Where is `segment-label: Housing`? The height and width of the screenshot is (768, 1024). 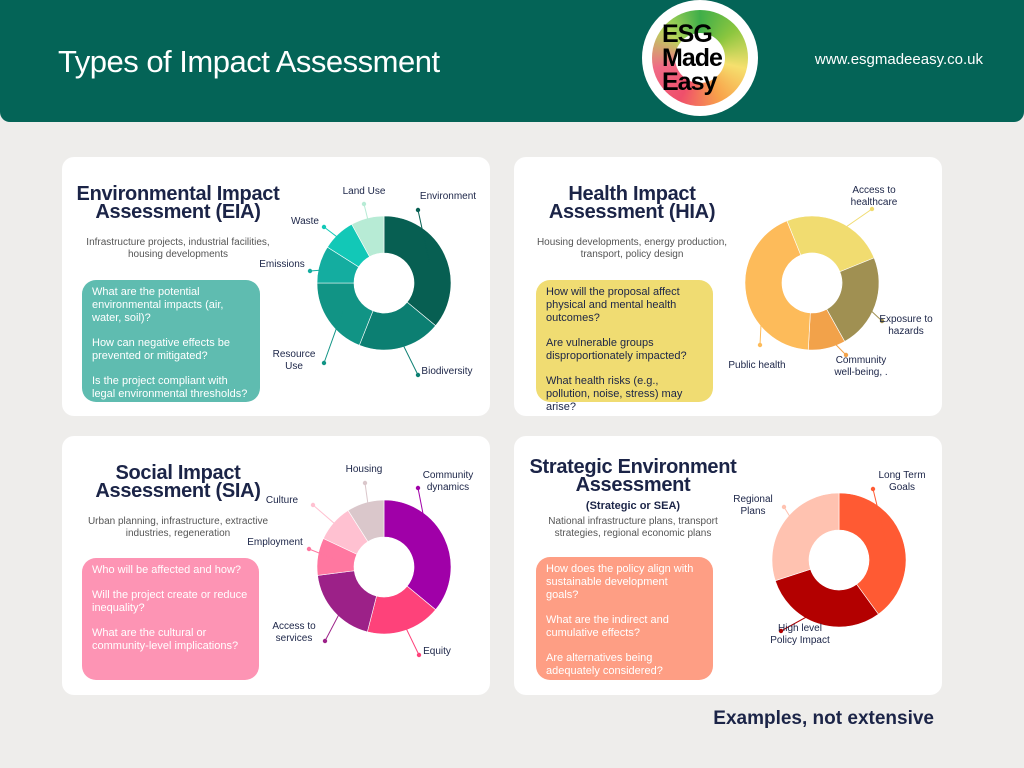 segment-label: Housing is located at coordinates (364, 469).